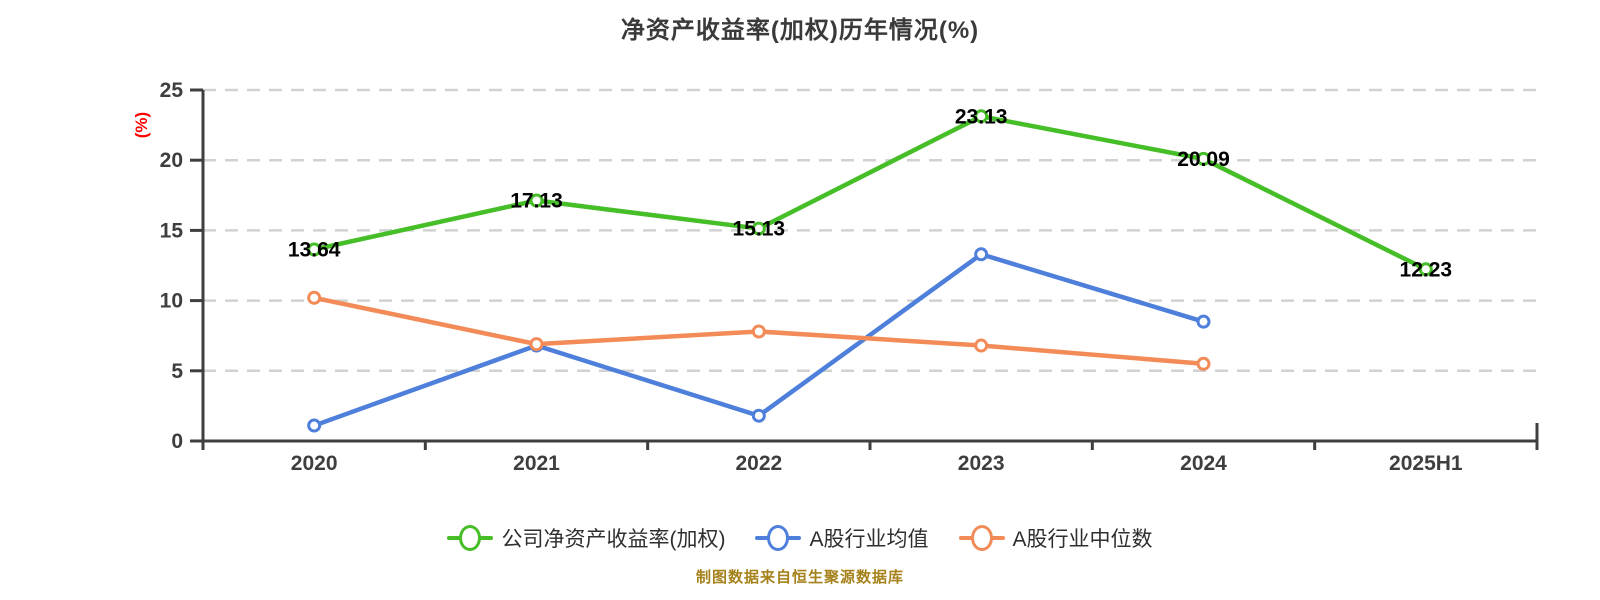 The width and height of the screenshot is (1600, 600). Describe the element at coordinates (171, 160) in the screenshot. I see `y-axis-tick-label: 20` at that location.